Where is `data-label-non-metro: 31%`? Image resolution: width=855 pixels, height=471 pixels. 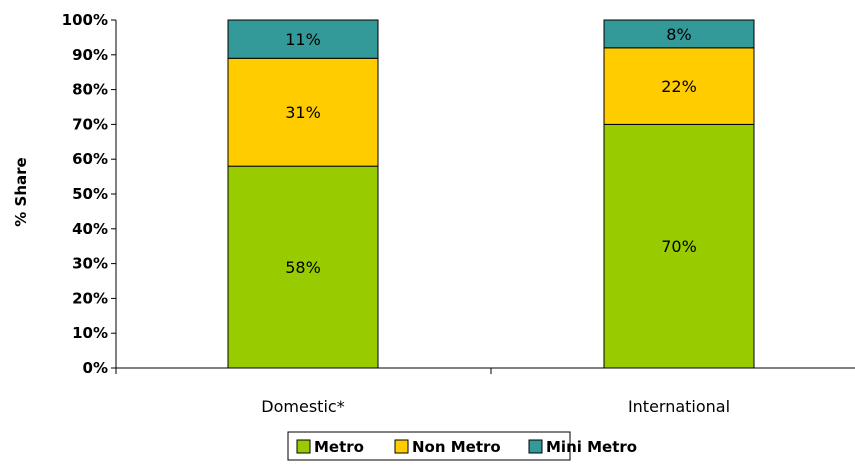
data-label-non-metro: 31% is located at coordinates (303, 112).